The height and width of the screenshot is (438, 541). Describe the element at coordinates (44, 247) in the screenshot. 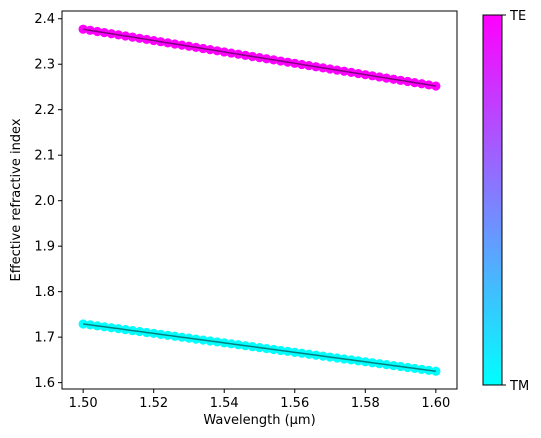

I see `y-tick-label-3: 1.9` at that location.